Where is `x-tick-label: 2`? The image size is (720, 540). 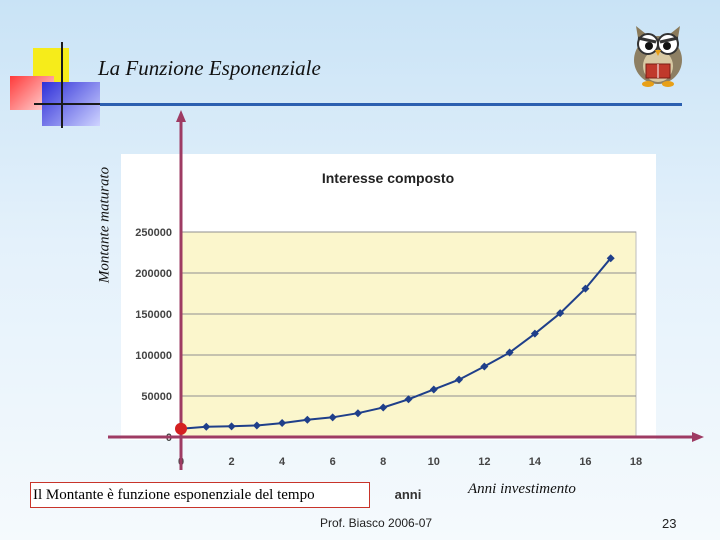 x-tick-label: 2 is located at coordinates (231, 462).